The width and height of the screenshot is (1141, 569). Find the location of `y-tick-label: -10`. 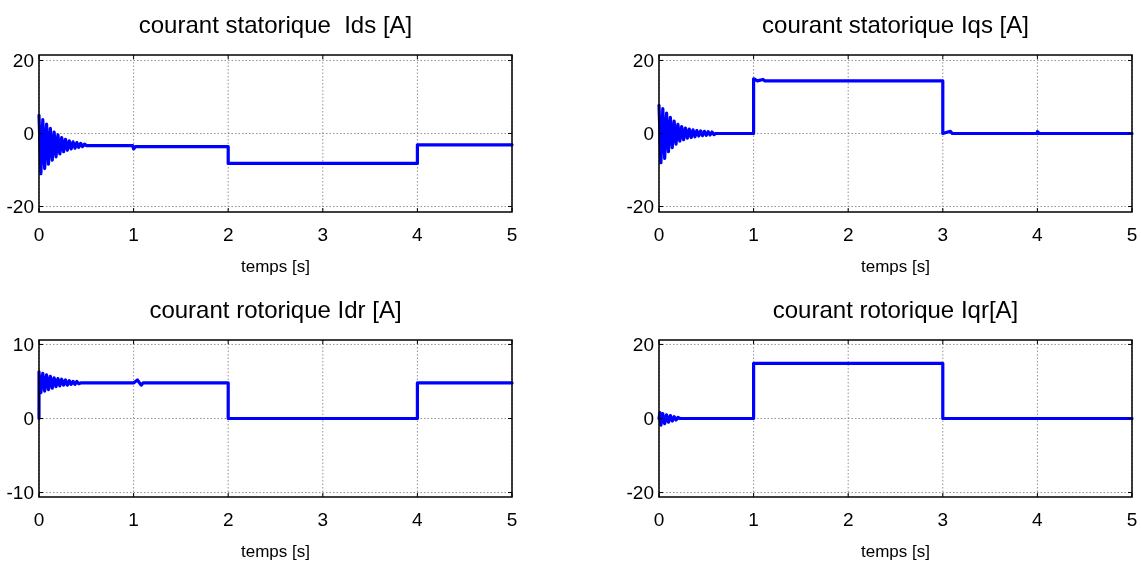

y-tick-label: -10 is located at coordinates (20, 493).